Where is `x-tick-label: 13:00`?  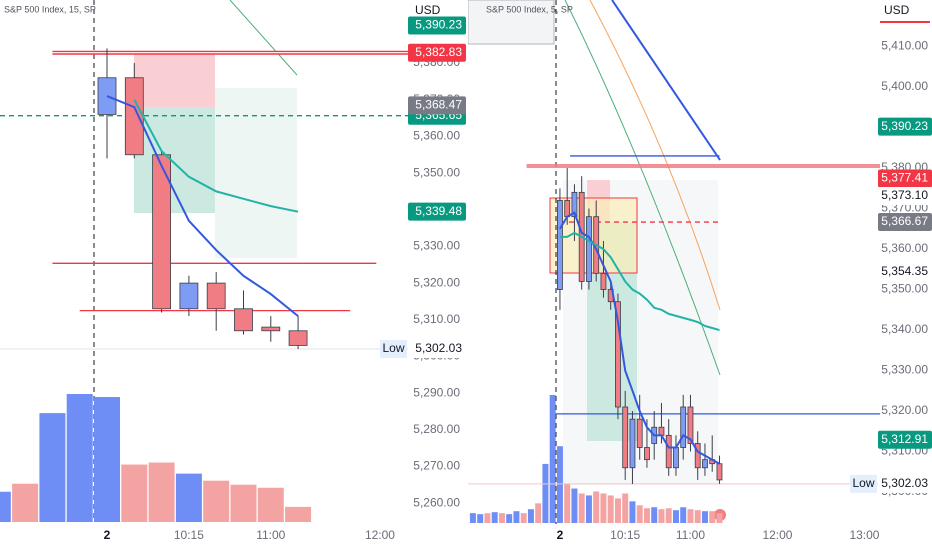
x-tick-label: 13:00 is located at coordinates (864, 535).